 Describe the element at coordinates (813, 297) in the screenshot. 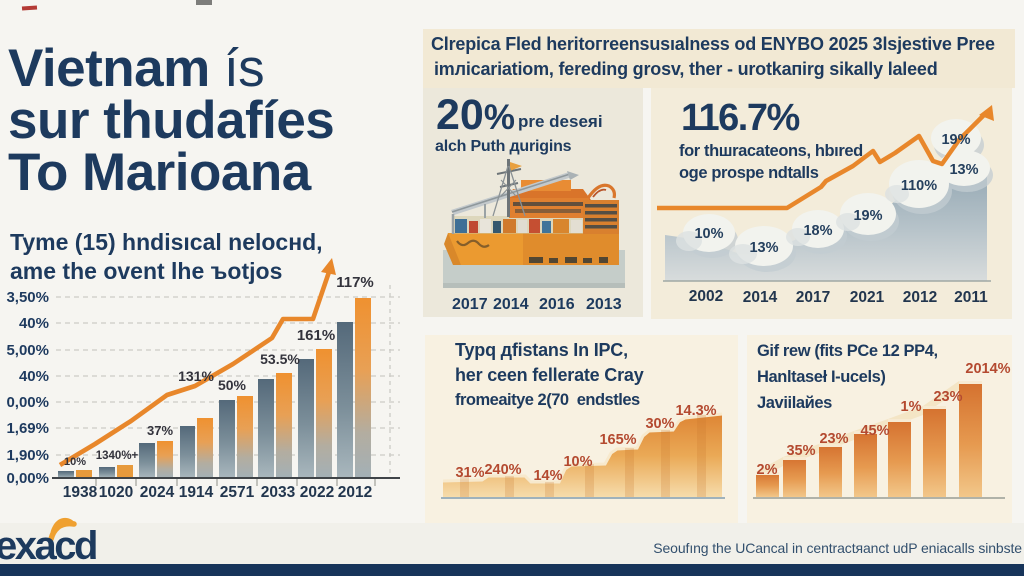

I see `svg-text: 2017` at that location.